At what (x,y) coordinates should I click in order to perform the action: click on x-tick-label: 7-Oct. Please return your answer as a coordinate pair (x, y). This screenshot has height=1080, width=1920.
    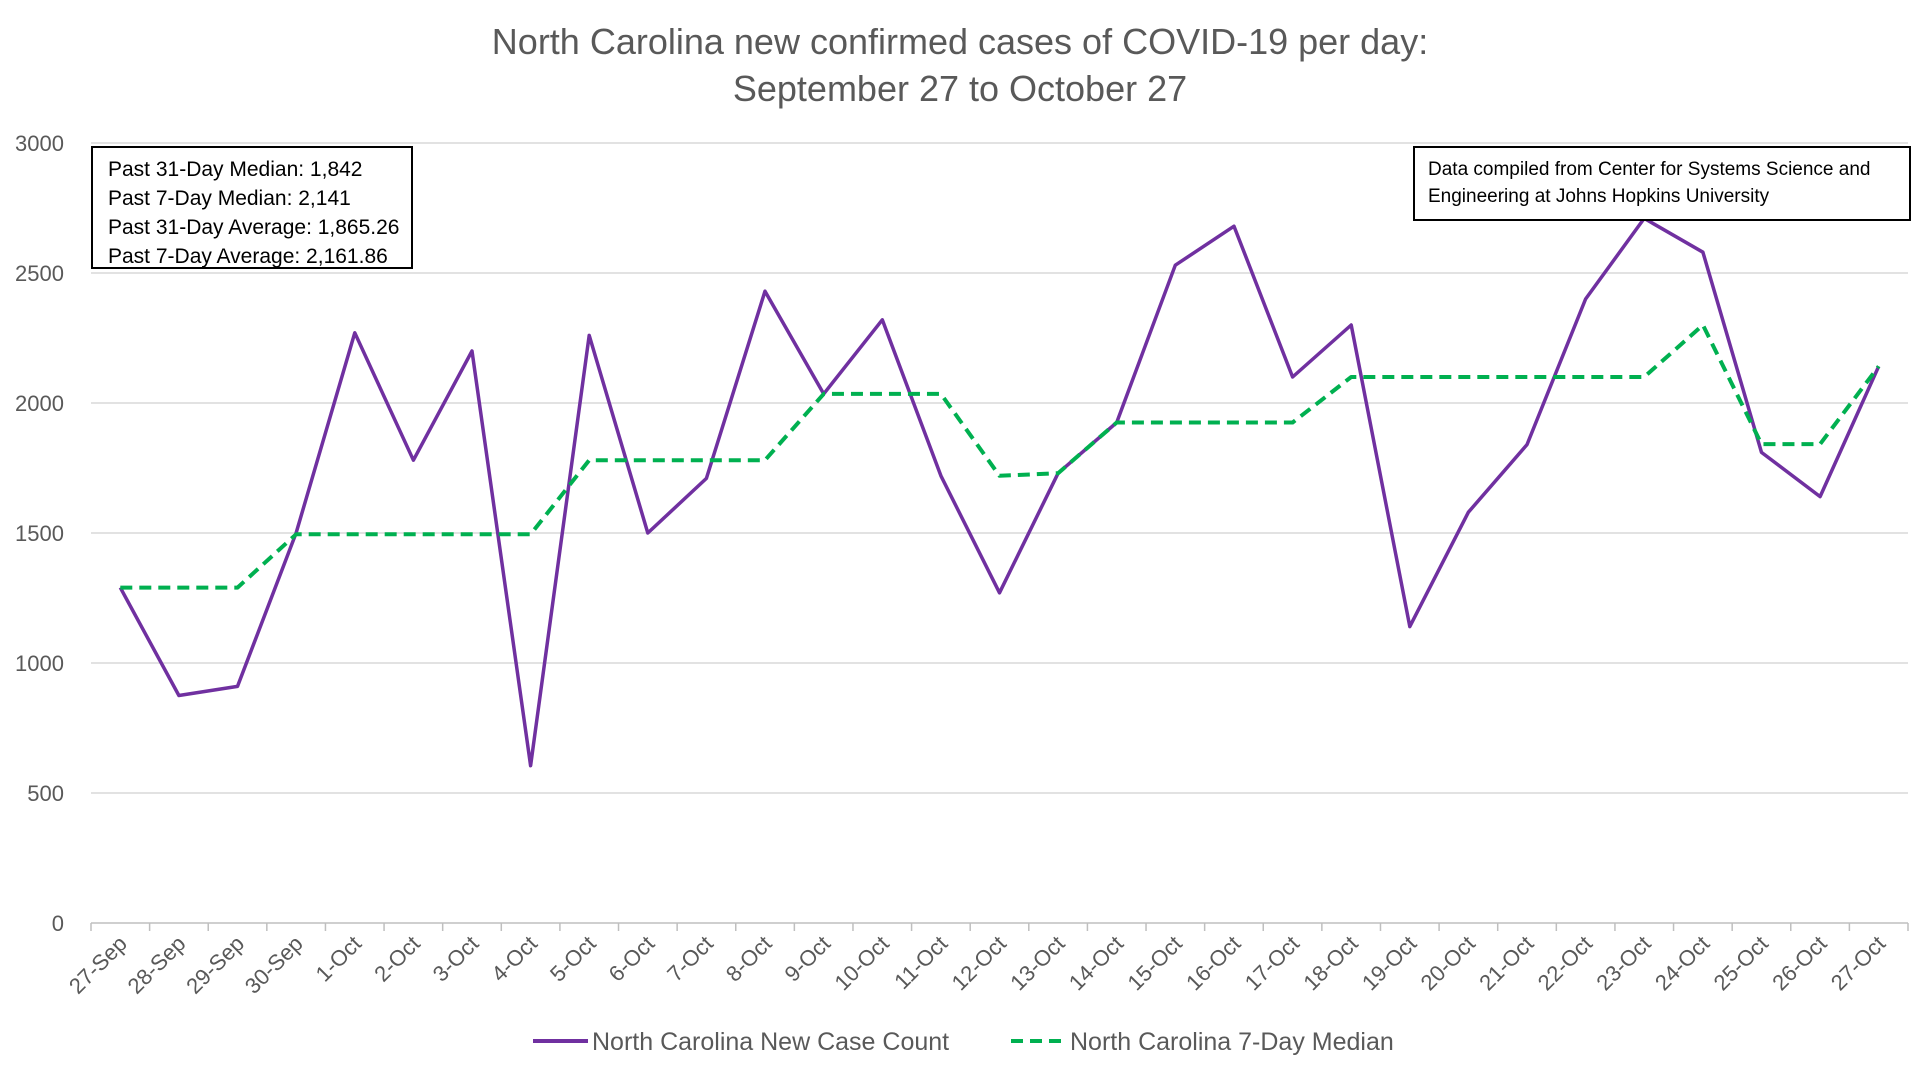
    Looking at the image, I should click on (690, 959).